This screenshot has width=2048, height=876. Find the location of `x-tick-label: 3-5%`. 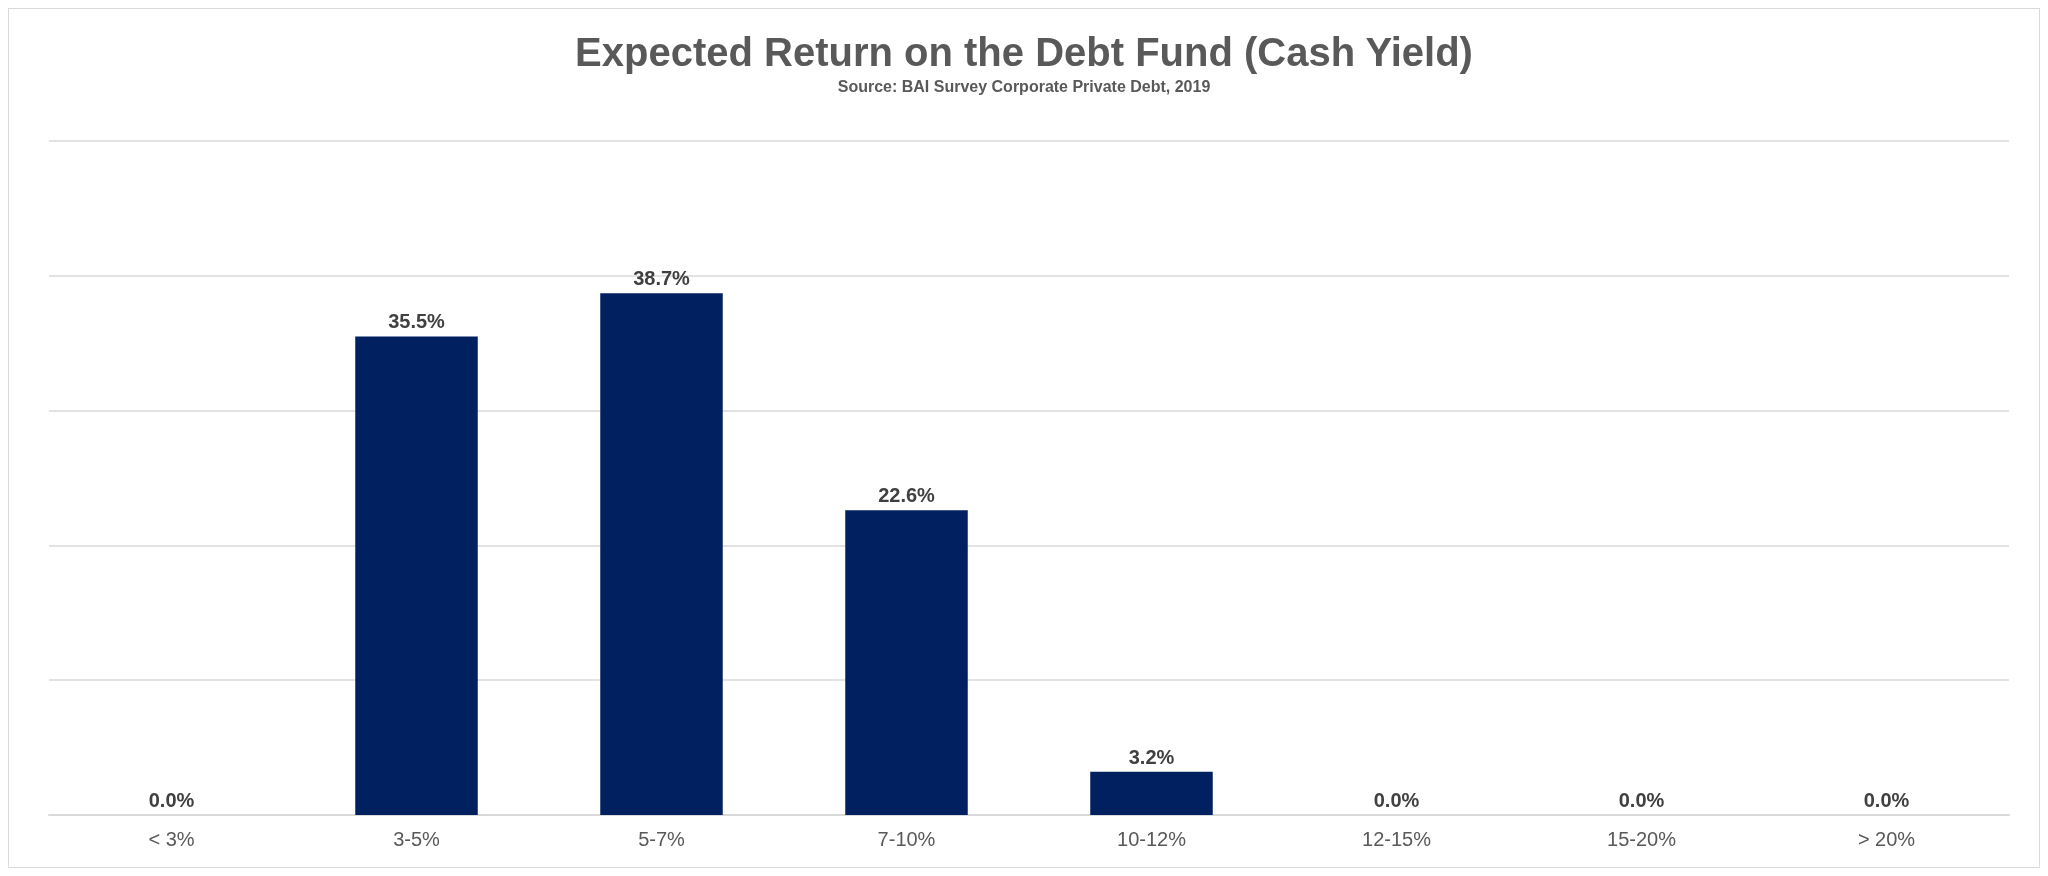

x-tick-label: 3-5% is located at coordinates (417, 839).